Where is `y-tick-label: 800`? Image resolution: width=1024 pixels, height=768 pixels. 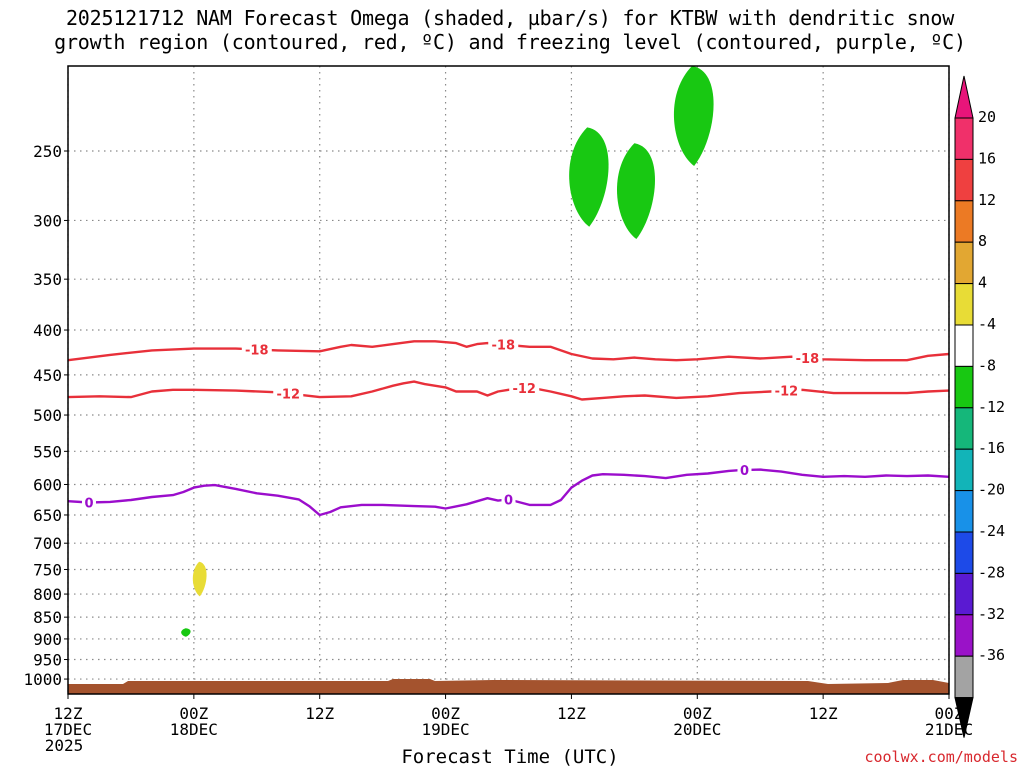 y-tick-label: 800 is located at coordinates (47, 594).